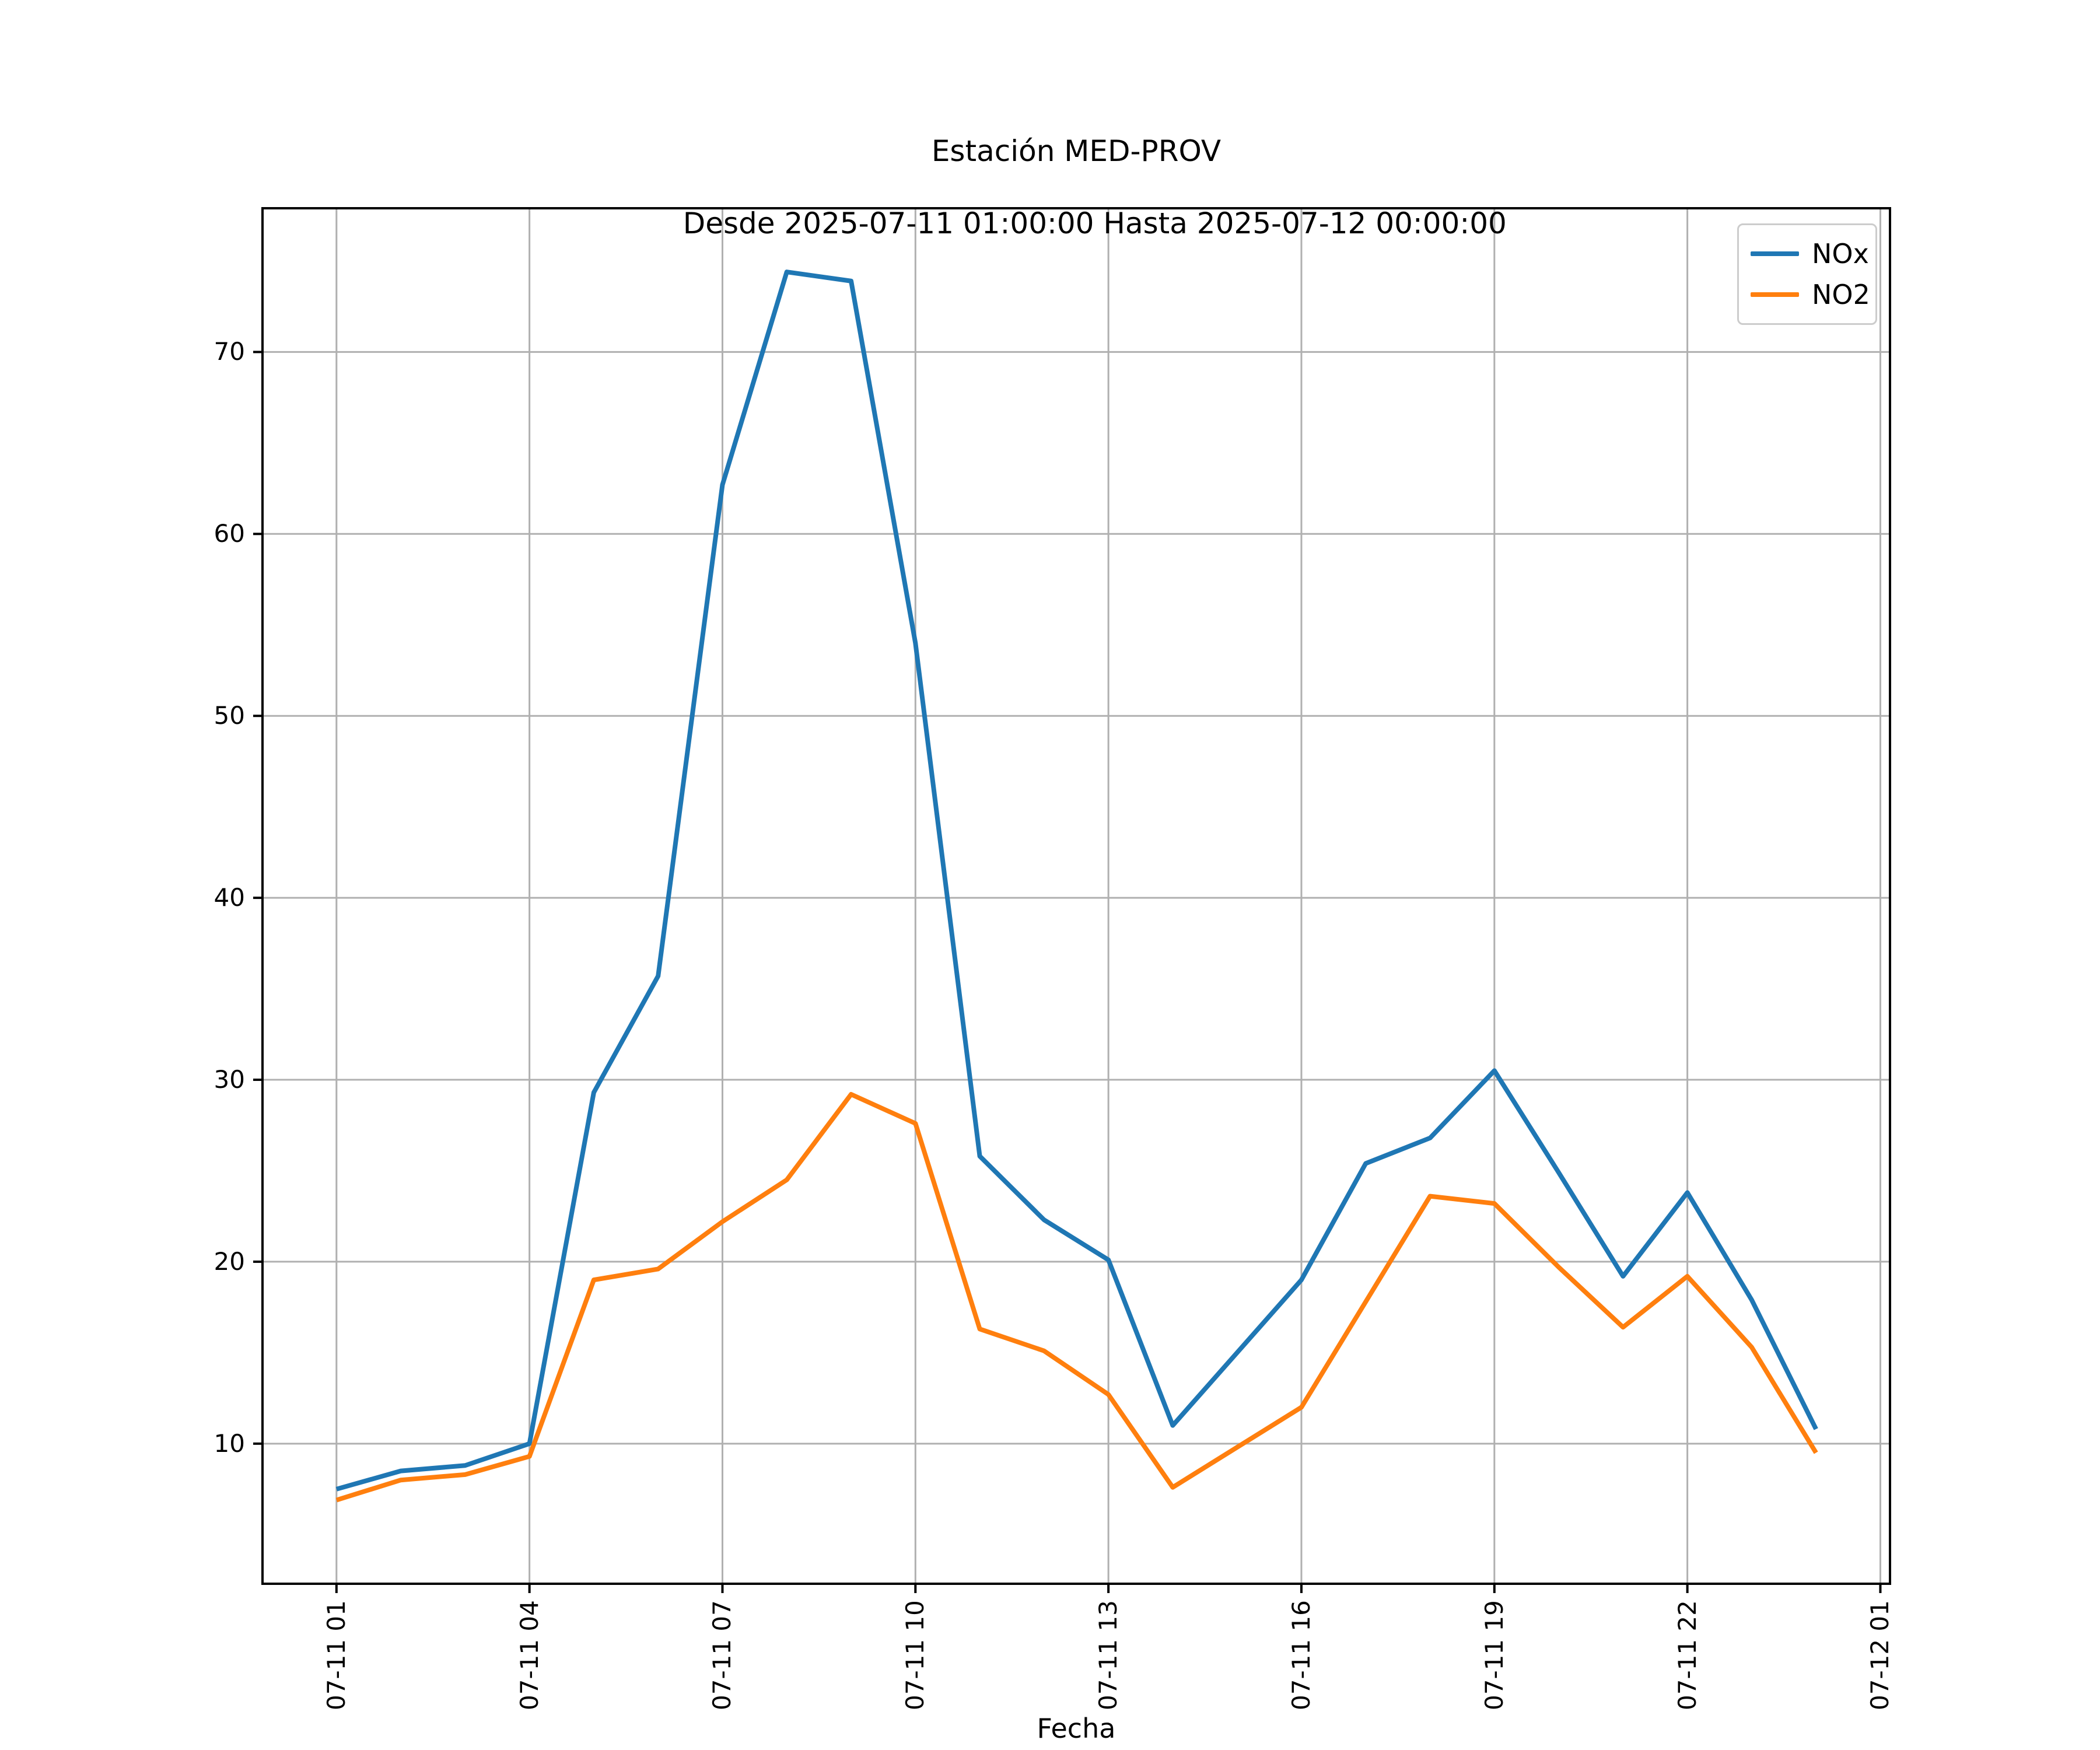 Image resolution: width=2100 pixels, height=1750 pixels. Describe the element at coordinates (229, 1261) in the screenshot. I see `y-tick-label-20: 20` at that location.